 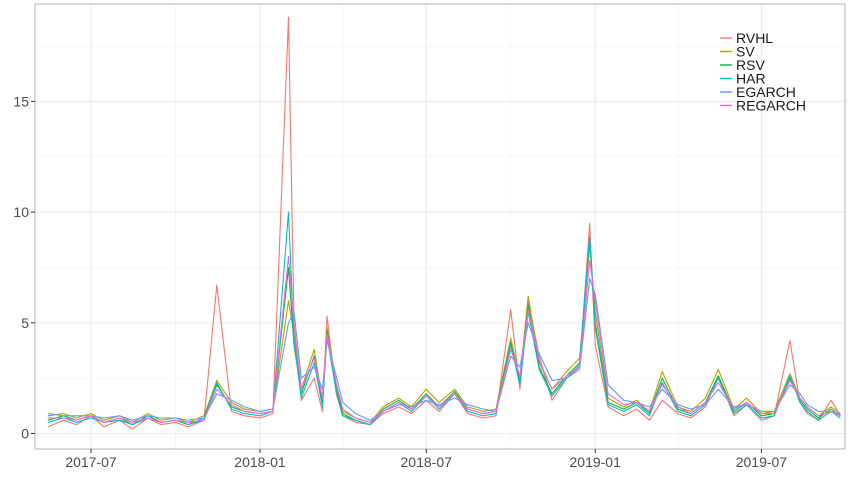 I want to click on legend-item-rsv: RSV, so click(x=742, y=65).